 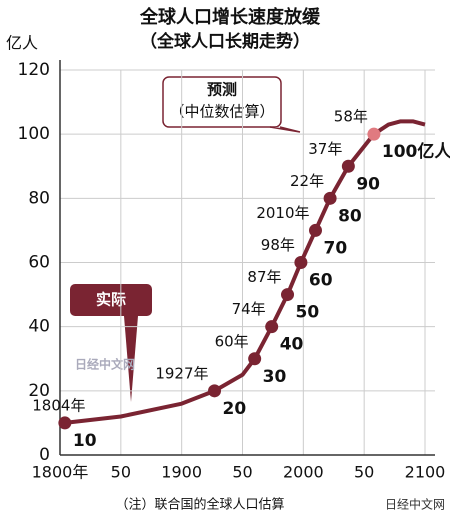 I want to click on milestone-value: 50, so click(x=308, y=313).